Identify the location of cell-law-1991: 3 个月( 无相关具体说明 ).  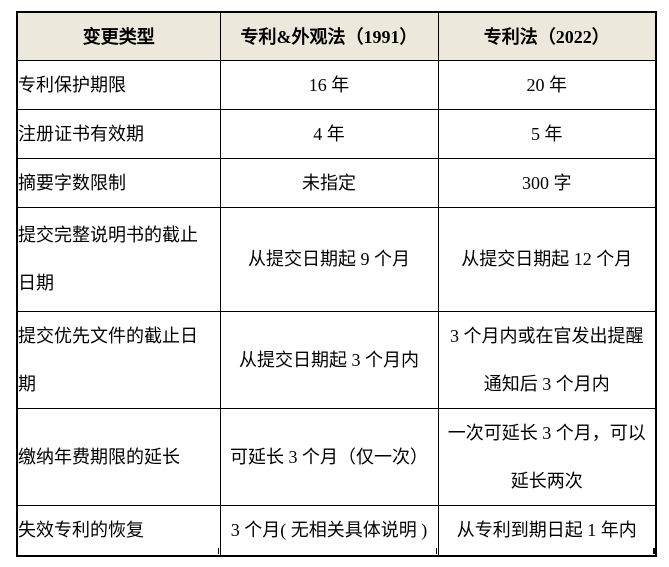
(329, 530).